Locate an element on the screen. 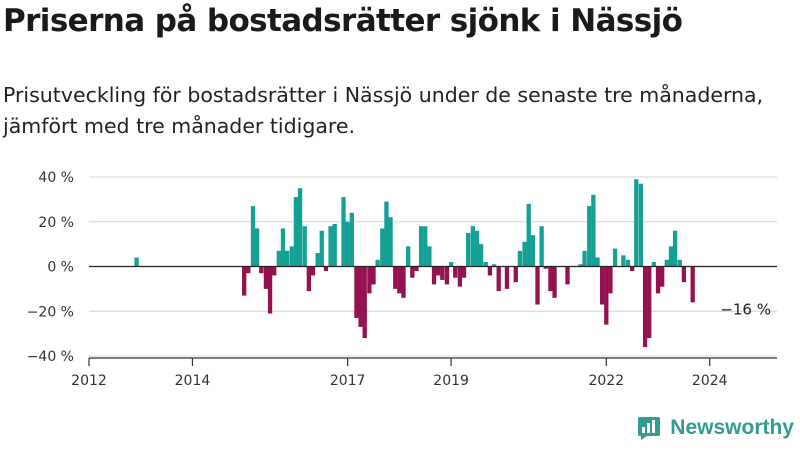 This screenshot has width=800, height=450. newsworthy-logo-icon is located at coordinates (649, 428).